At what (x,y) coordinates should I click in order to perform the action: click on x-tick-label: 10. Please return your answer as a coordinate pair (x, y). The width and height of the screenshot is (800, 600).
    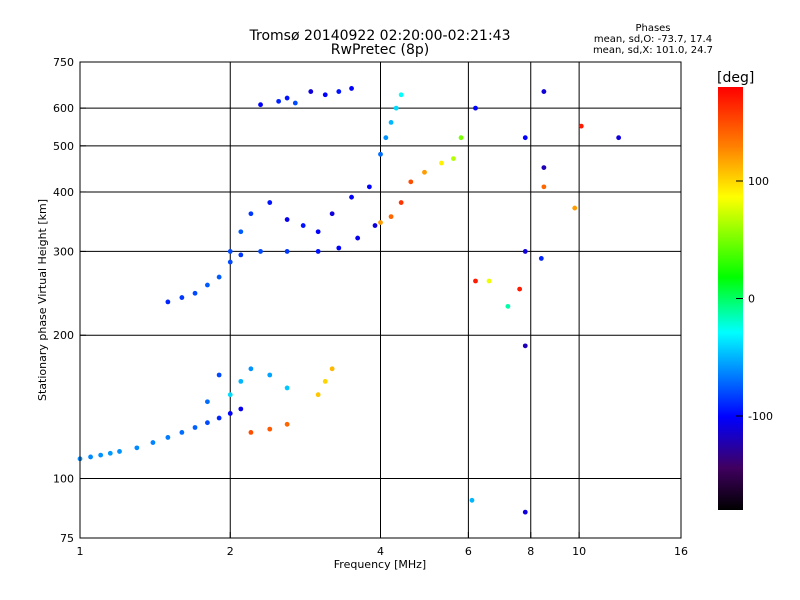
    Looking at the image, I should click on (579, 551).